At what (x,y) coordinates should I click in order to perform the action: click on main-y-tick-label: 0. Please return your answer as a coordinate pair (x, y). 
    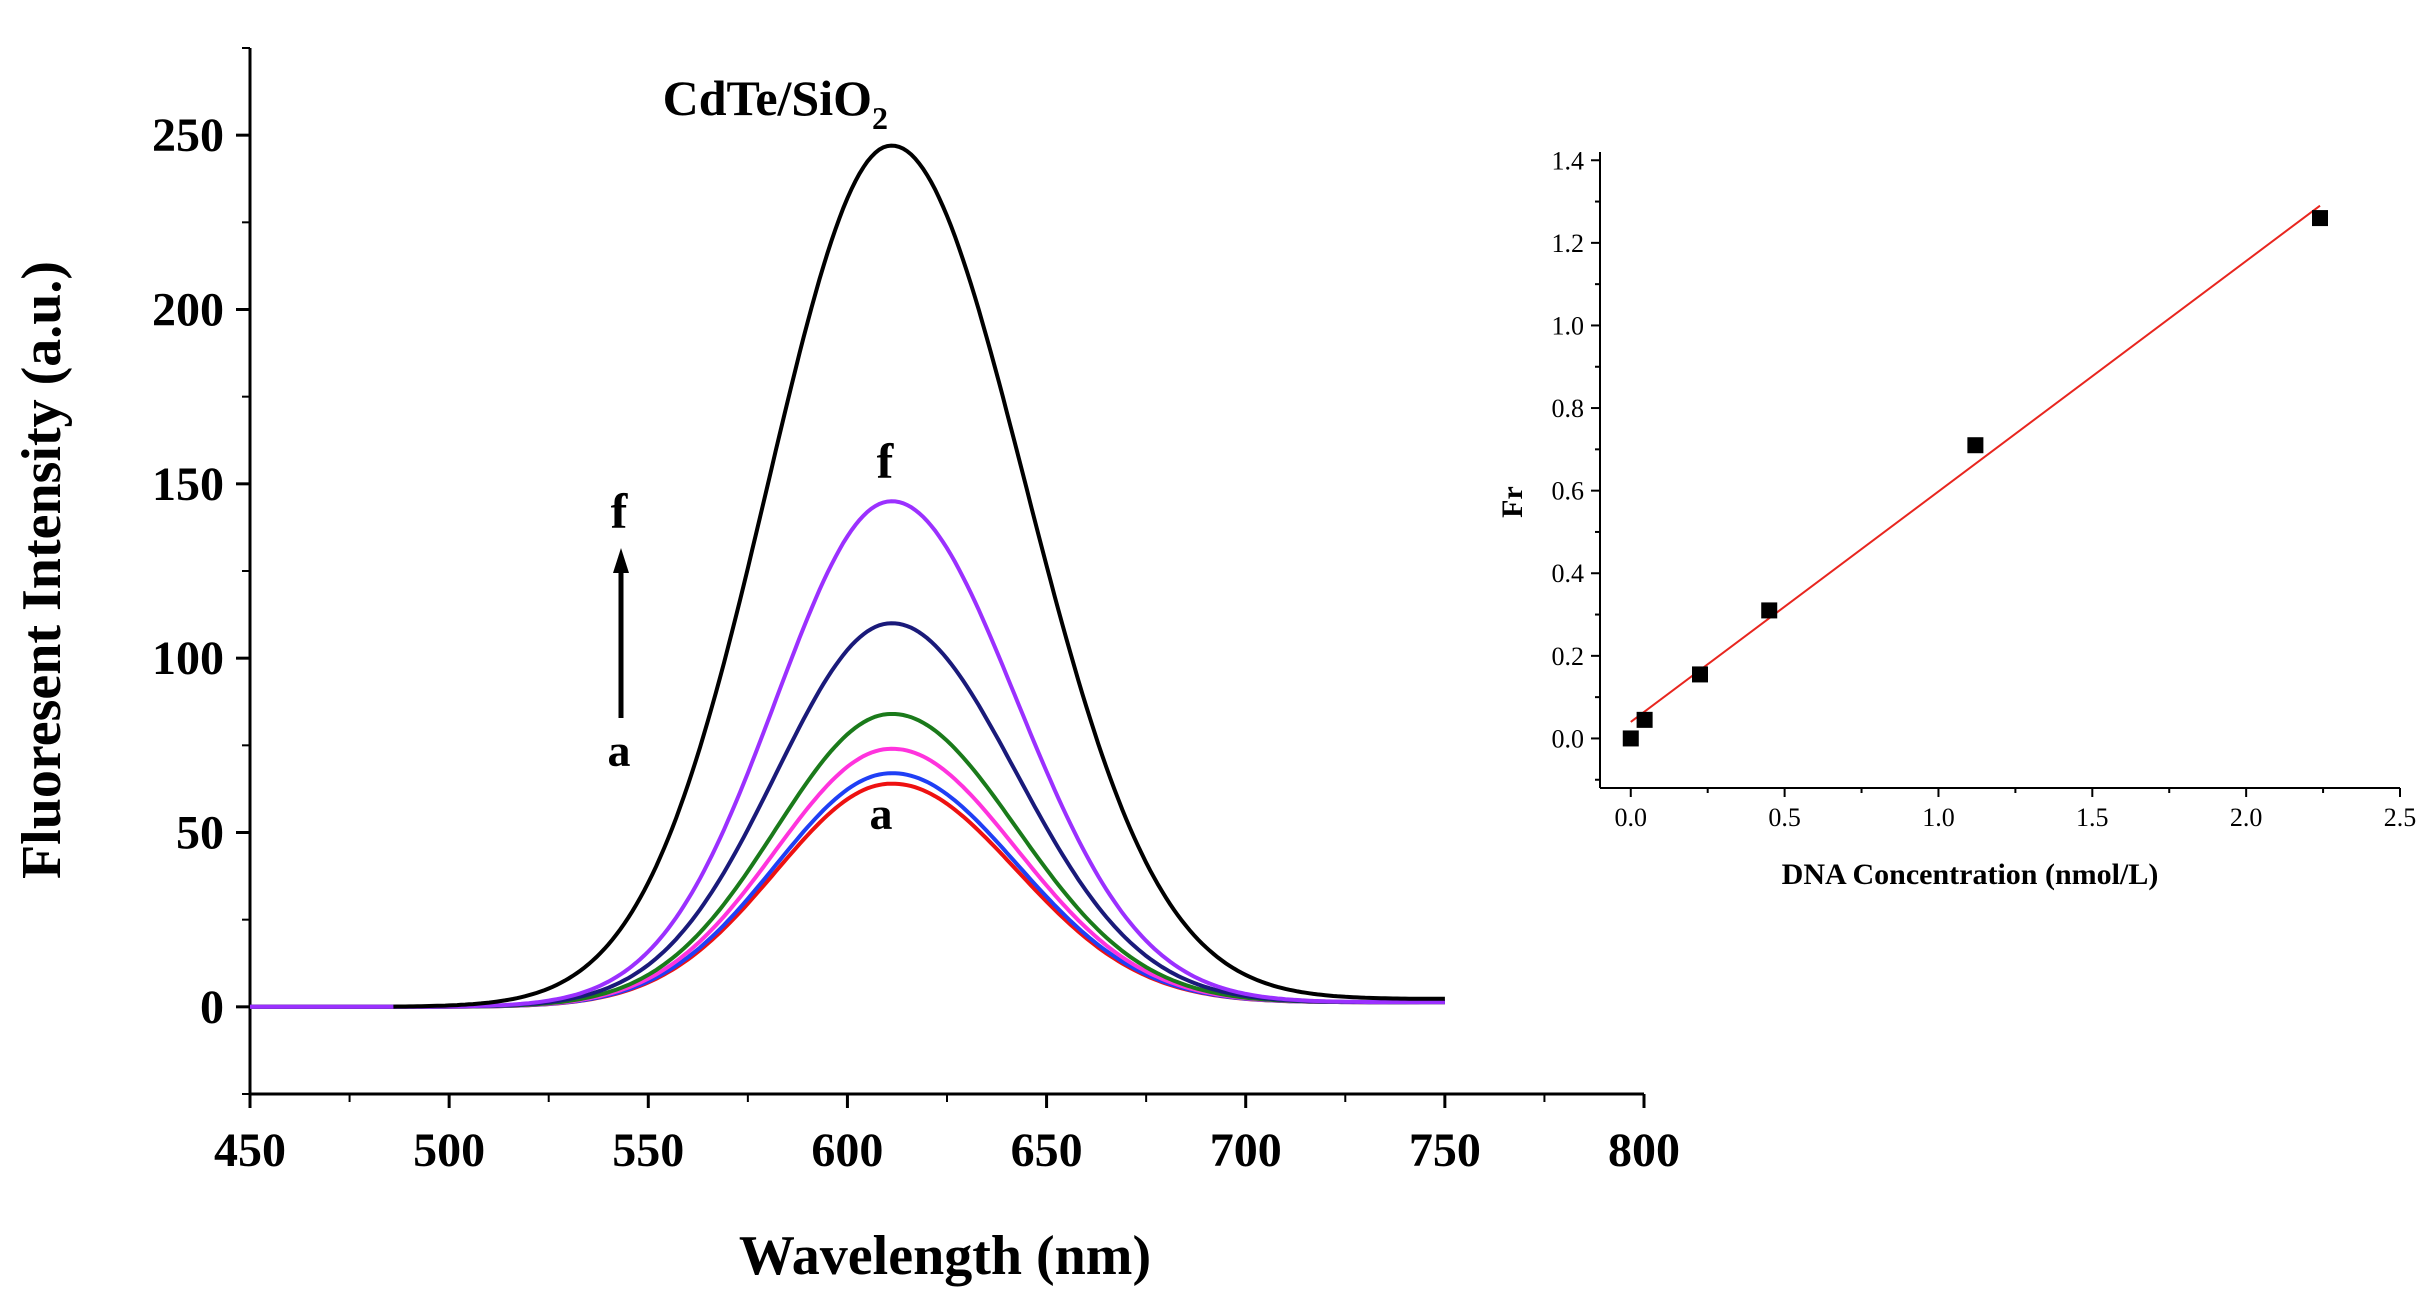
    Looking at the image, I should click on (212, 1007).